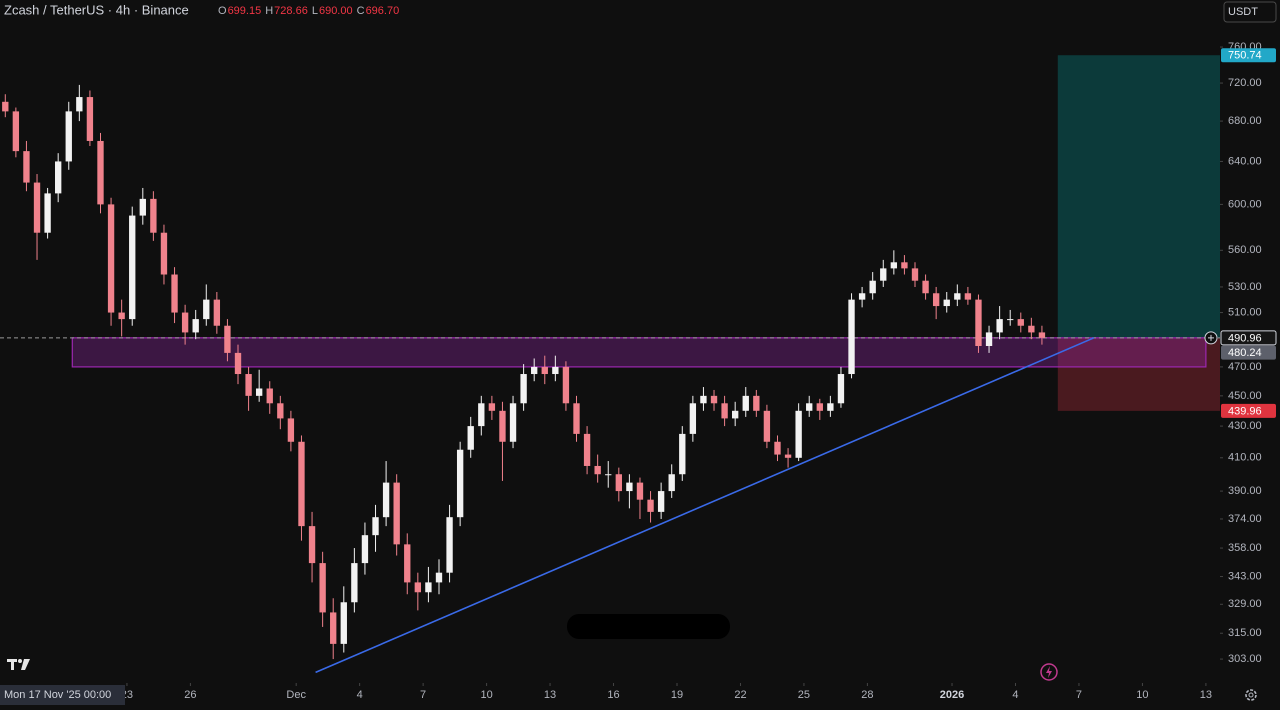 The image size is (1280, 710). I want to click on y-tick-label: 374.00, so click(1245, 519).